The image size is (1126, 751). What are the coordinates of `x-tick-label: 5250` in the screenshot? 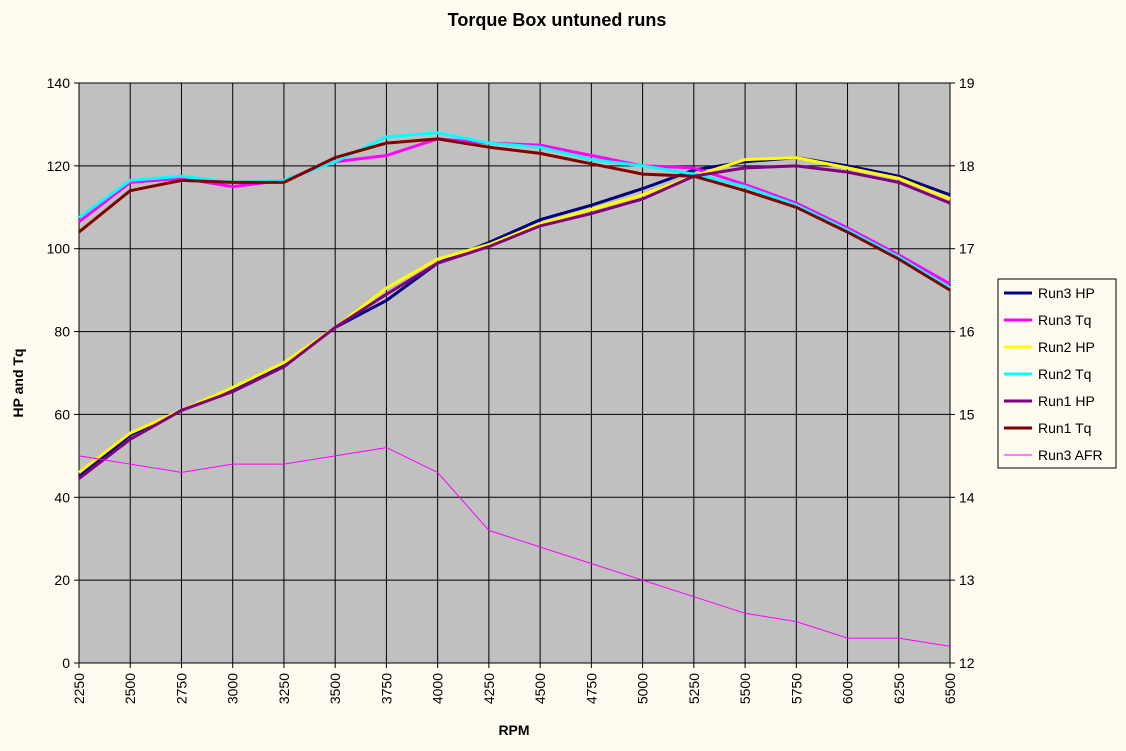 It's located at (694, 688).